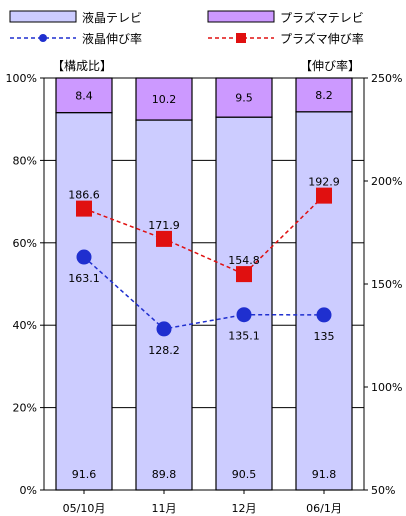 The width and height of the screenshot is (406, 516). I want to click on left-axis-title: 【構成比】, so click(82, 66).